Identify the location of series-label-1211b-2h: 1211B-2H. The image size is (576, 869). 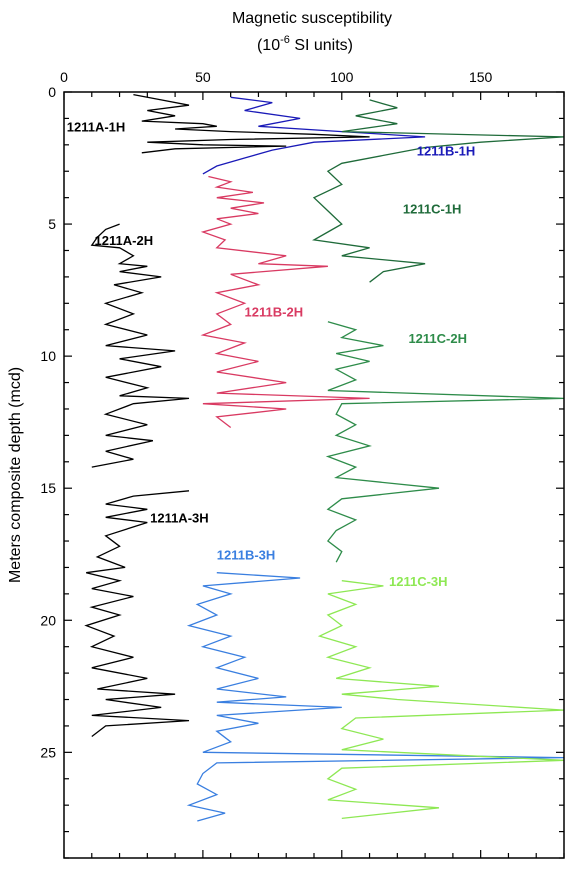
(274, 312).